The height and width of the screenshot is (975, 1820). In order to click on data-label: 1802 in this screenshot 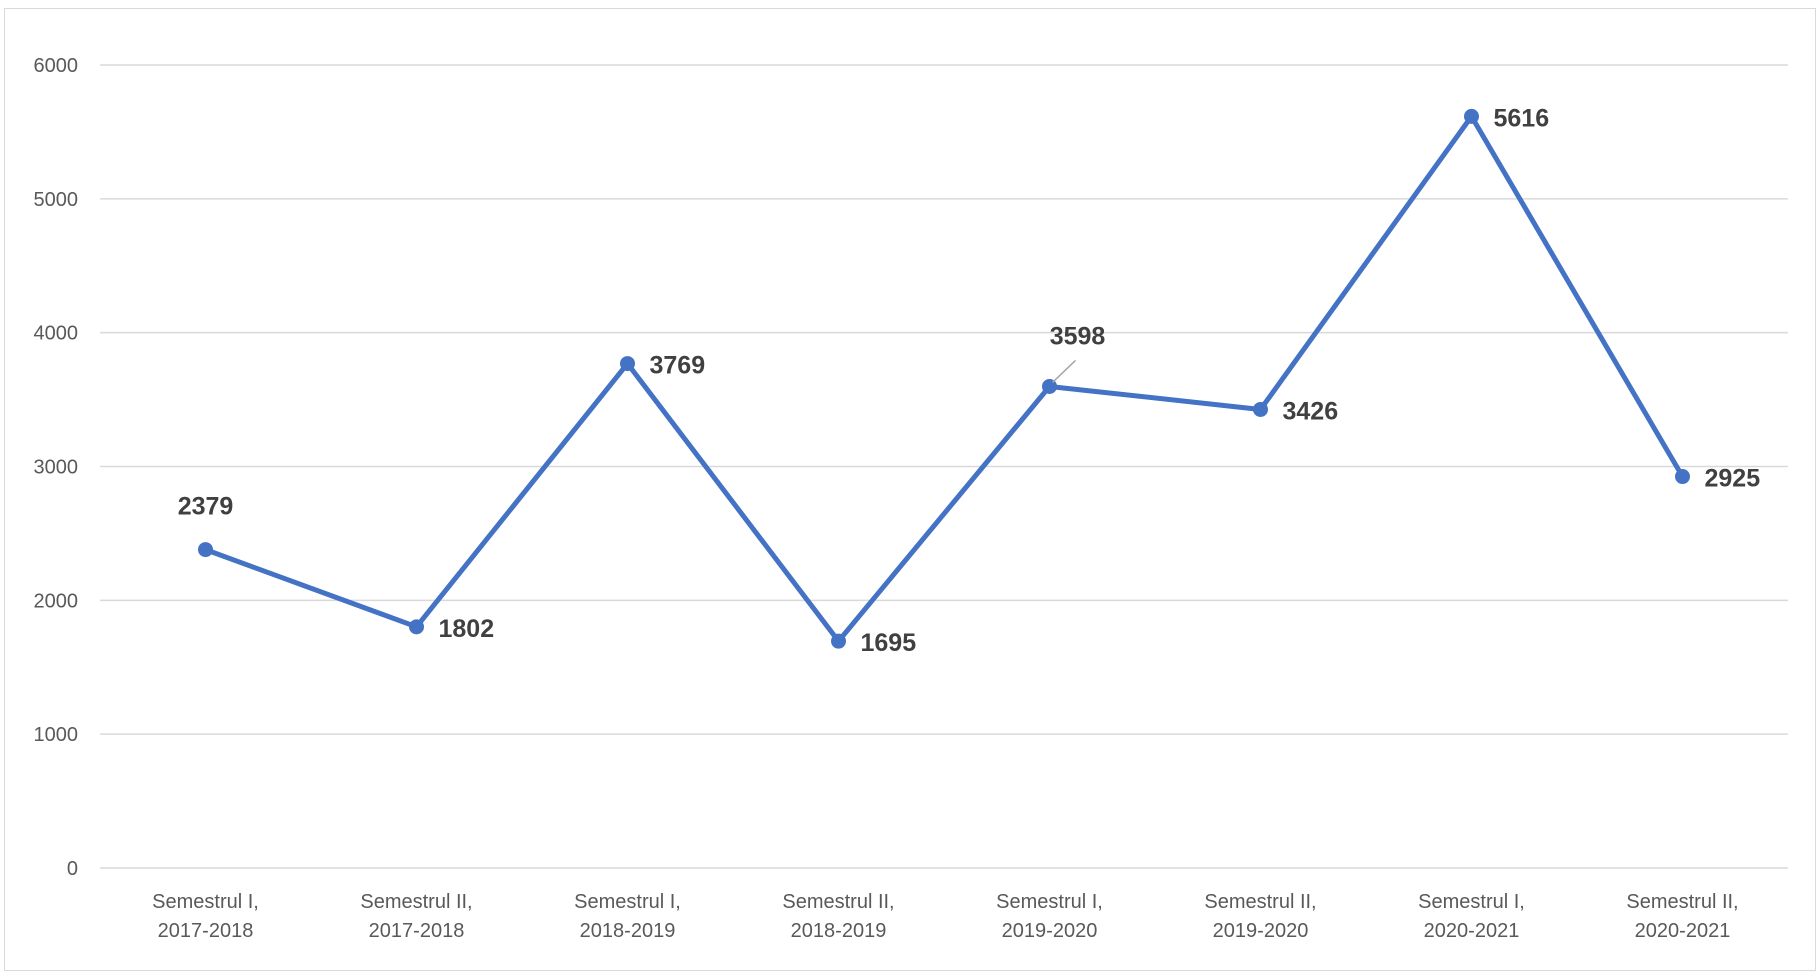, I will do `click(467, 629)`.